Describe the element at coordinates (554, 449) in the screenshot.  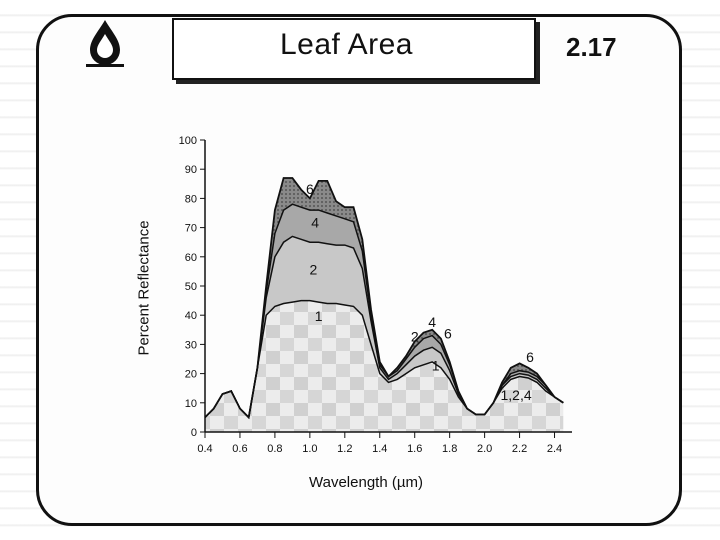
I see `x-tick-label: 2.4` at that location.